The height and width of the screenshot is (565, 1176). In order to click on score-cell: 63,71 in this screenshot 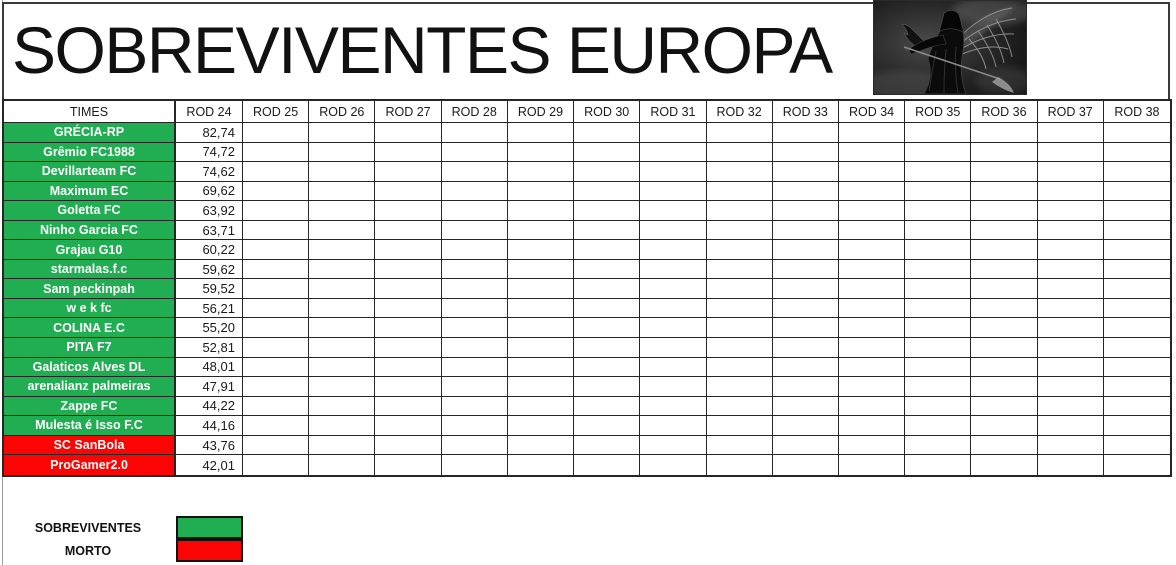, I will do `click(209, 230)`.